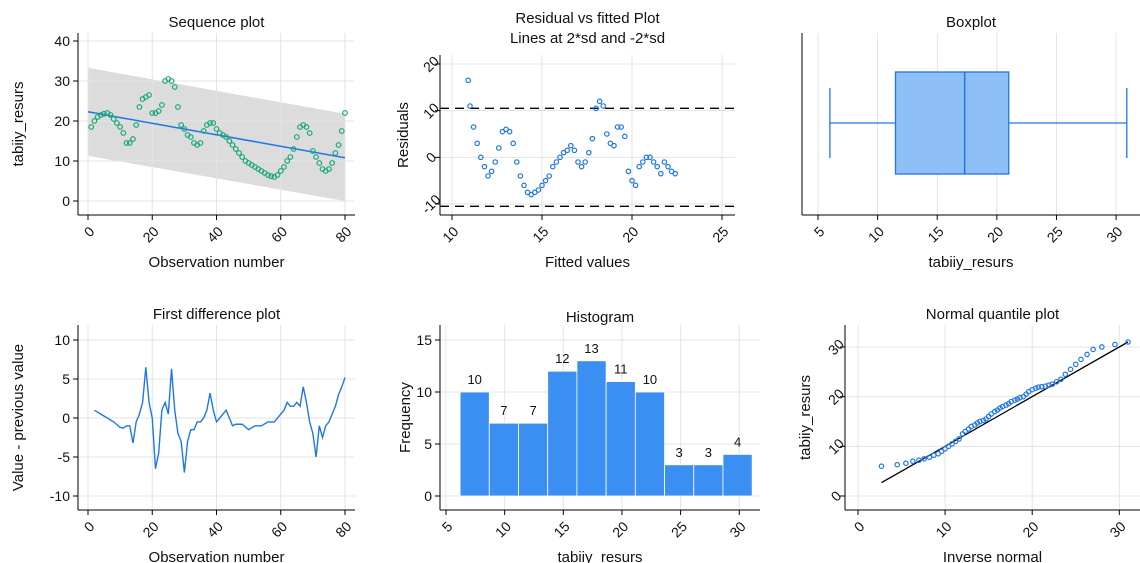  Describe the element at coordinates (424, 340) in the screenshot. I see `histogram-y-tick-label: 15` at that location.